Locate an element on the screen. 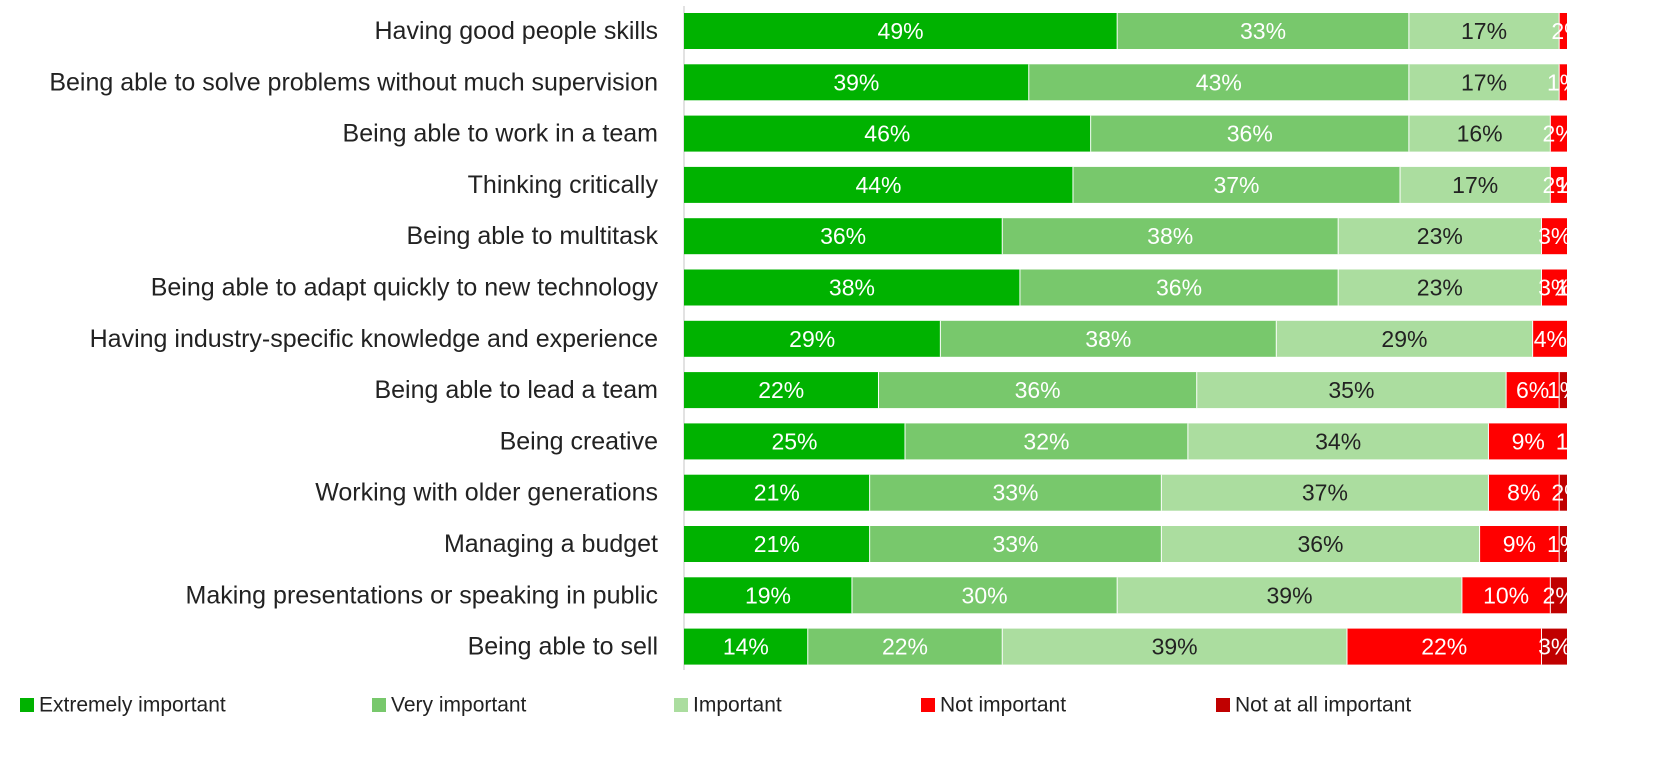  category-label: Managing a budget is located at coordinates (551, 544).